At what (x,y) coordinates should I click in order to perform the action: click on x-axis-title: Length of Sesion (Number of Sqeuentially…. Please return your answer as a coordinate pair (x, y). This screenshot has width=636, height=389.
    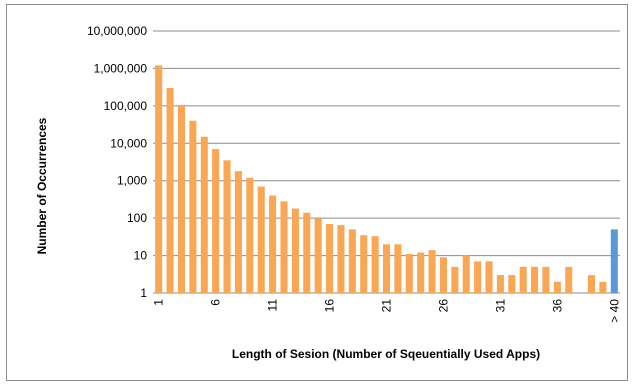
    Looking at the image, I should click on (386, 354).